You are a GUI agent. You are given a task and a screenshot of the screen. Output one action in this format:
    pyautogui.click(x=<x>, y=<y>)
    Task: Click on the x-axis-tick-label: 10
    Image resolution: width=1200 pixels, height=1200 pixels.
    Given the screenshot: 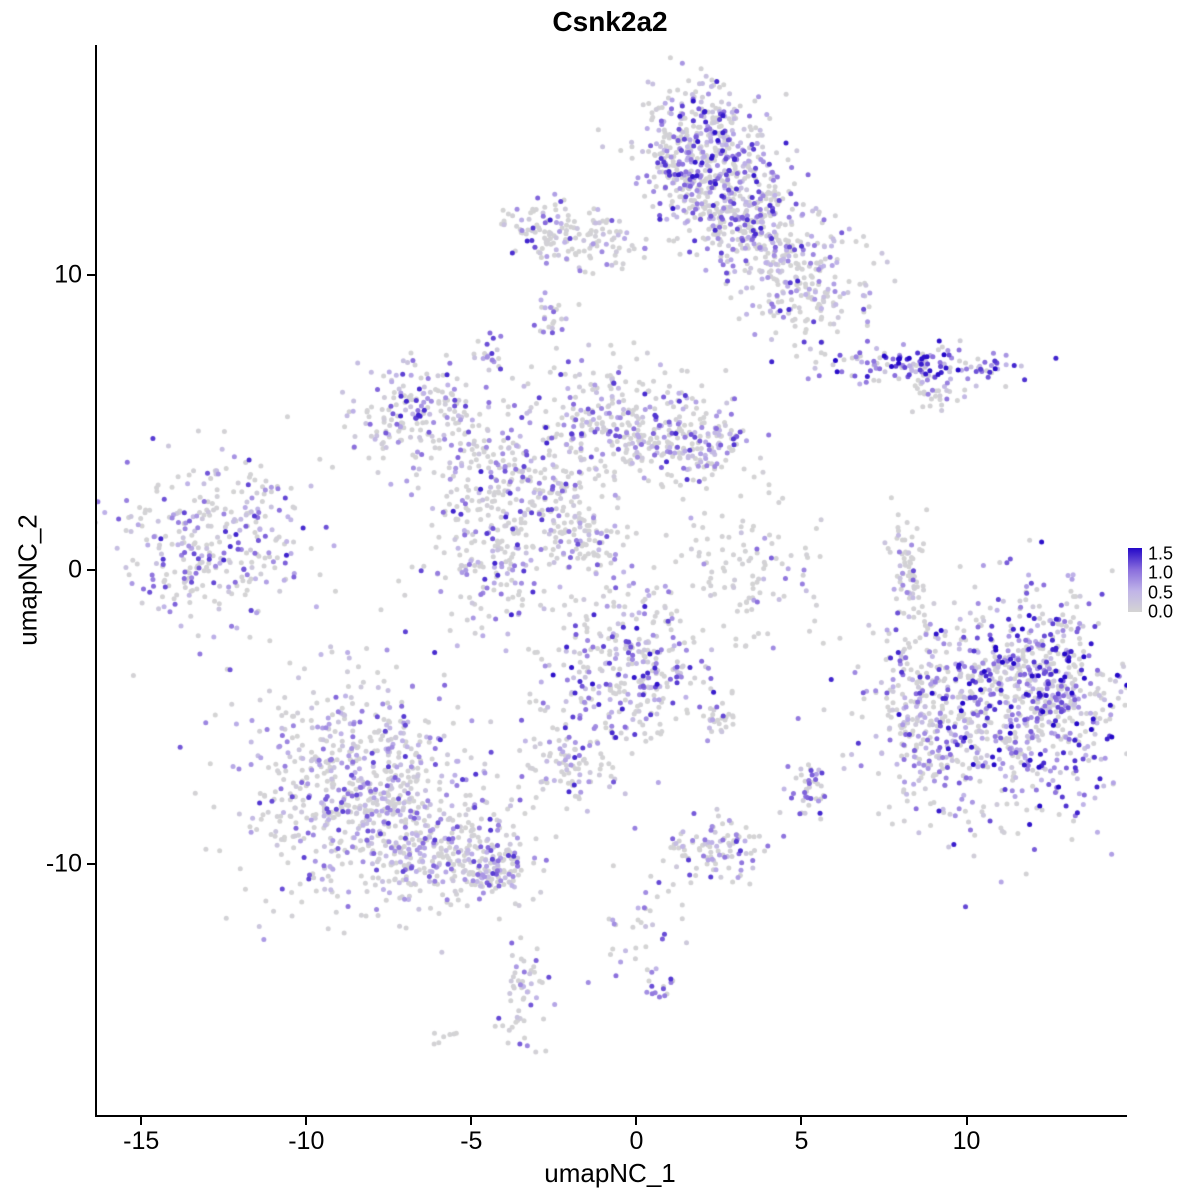 What is the action you would take?
    pyautogui.click(x=966, y=1141)
    